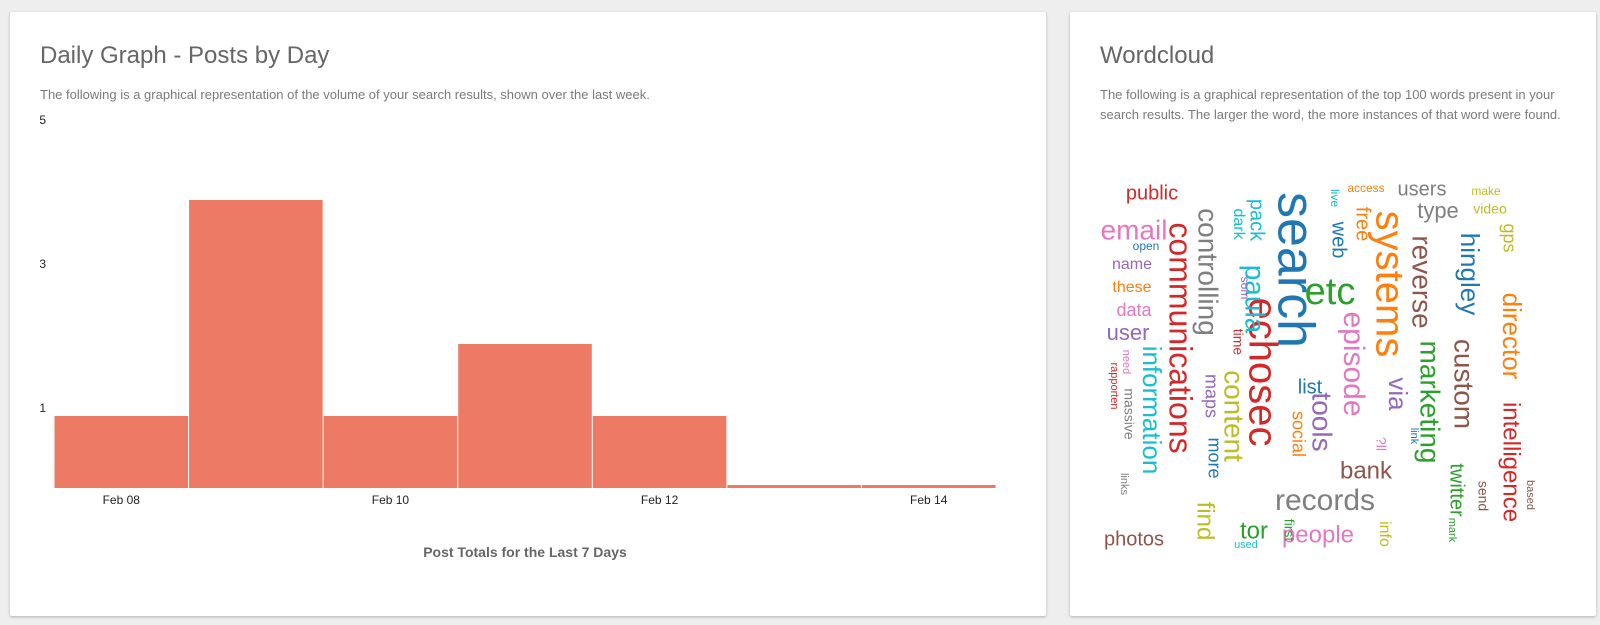  I want to click on wordcloud-word-hingley: hingley, so click(1470, 274).